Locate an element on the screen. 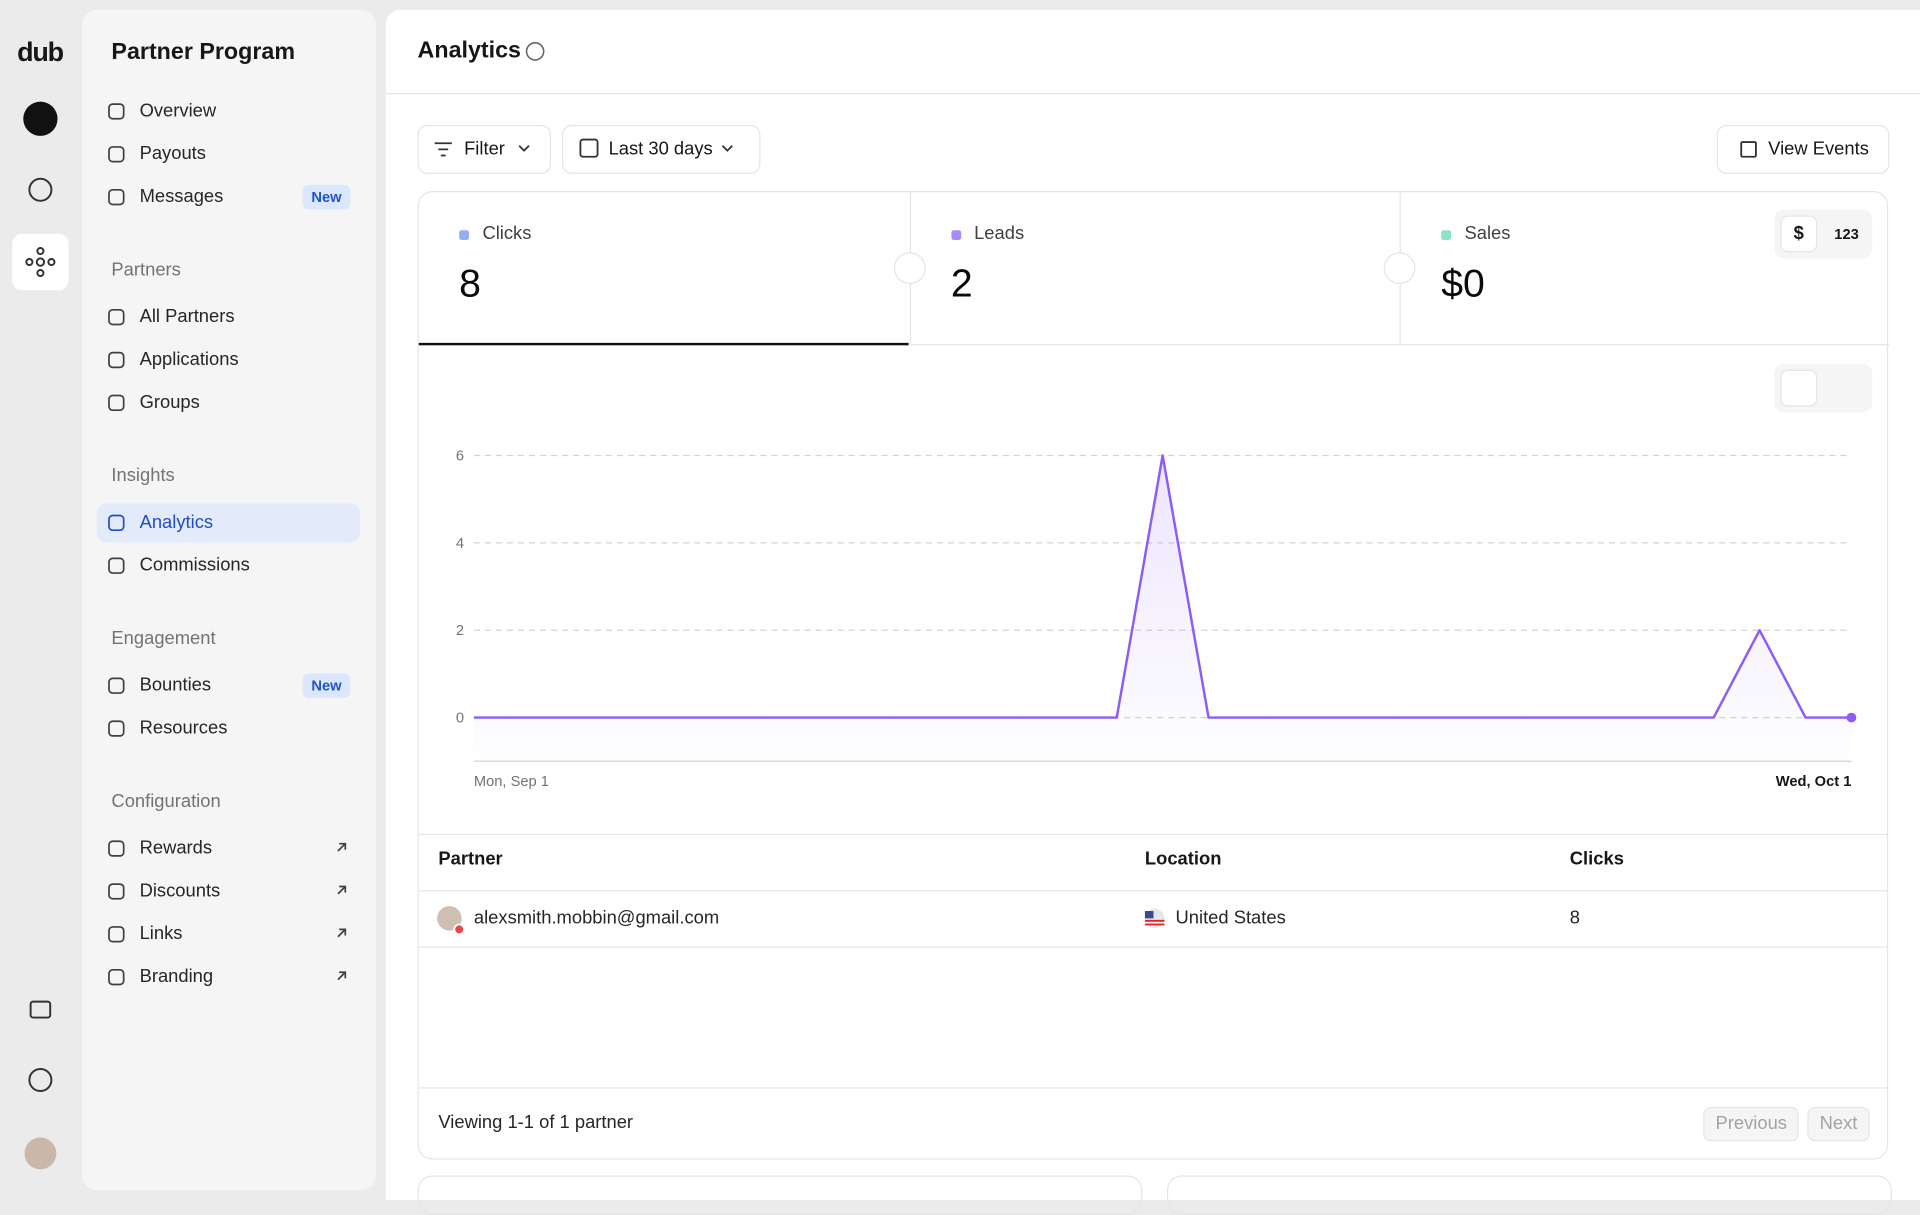 This screenshot has height=1215, width=1920. y-tick-label: 4 is located at coordinates (460, 544).